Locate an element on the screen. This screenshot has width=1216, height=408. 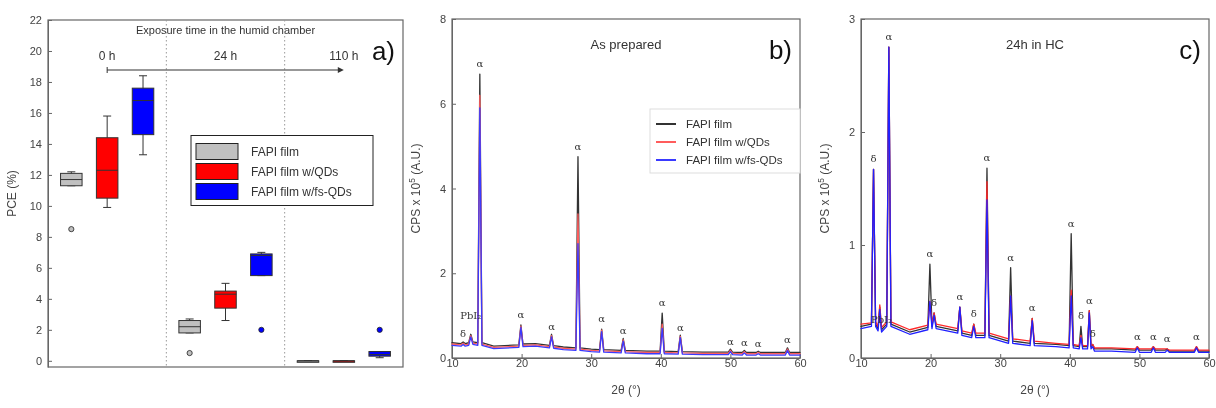
chart-title: Exposure time in the humid chamber is located at coordinates (225, 30).